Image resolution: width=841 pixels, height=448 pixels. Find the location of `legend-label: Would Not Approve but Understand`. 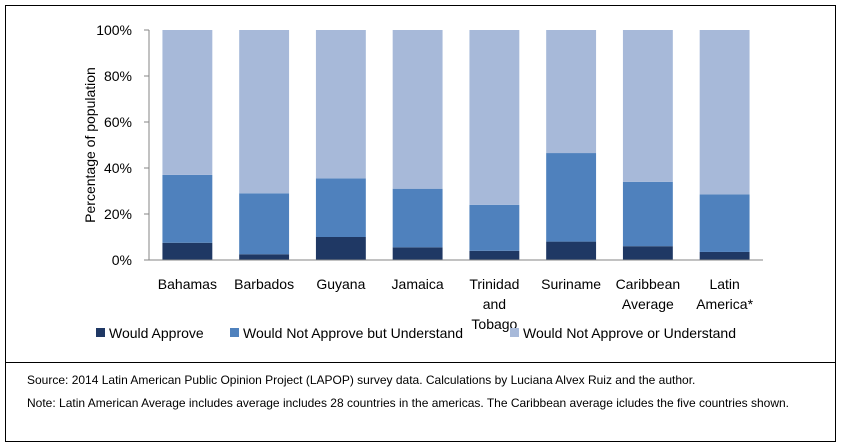

legend-label: Would Not Approve but Understand is located at coordinates (353, 333).